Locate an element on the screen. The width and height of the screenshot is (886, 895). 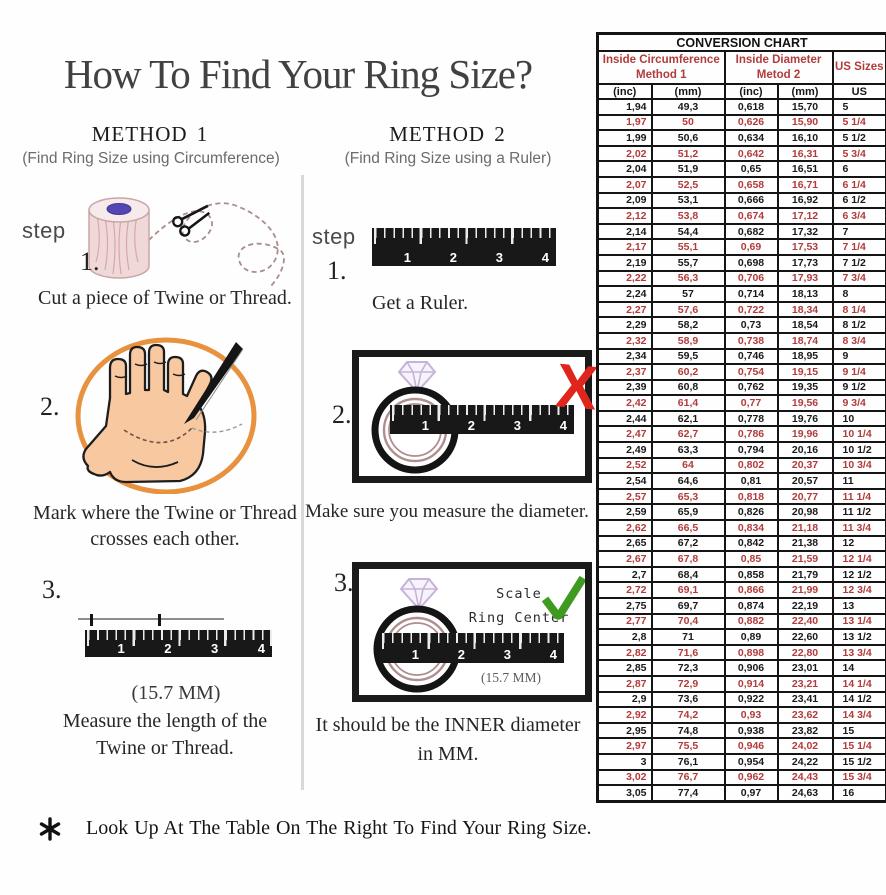
table-row: 2,42 61,4 0,77 19,56 9 3/4 is located at coordinates (741, 403).